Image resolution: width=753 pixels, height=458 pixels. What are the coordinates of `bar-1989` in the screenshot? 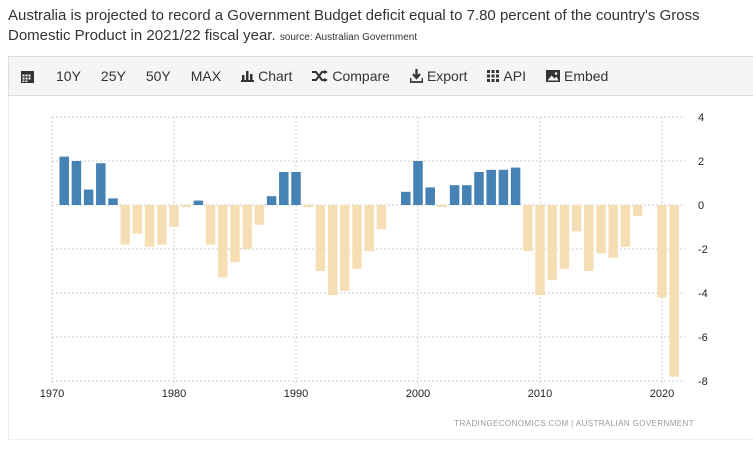 It's located at (284, 188).